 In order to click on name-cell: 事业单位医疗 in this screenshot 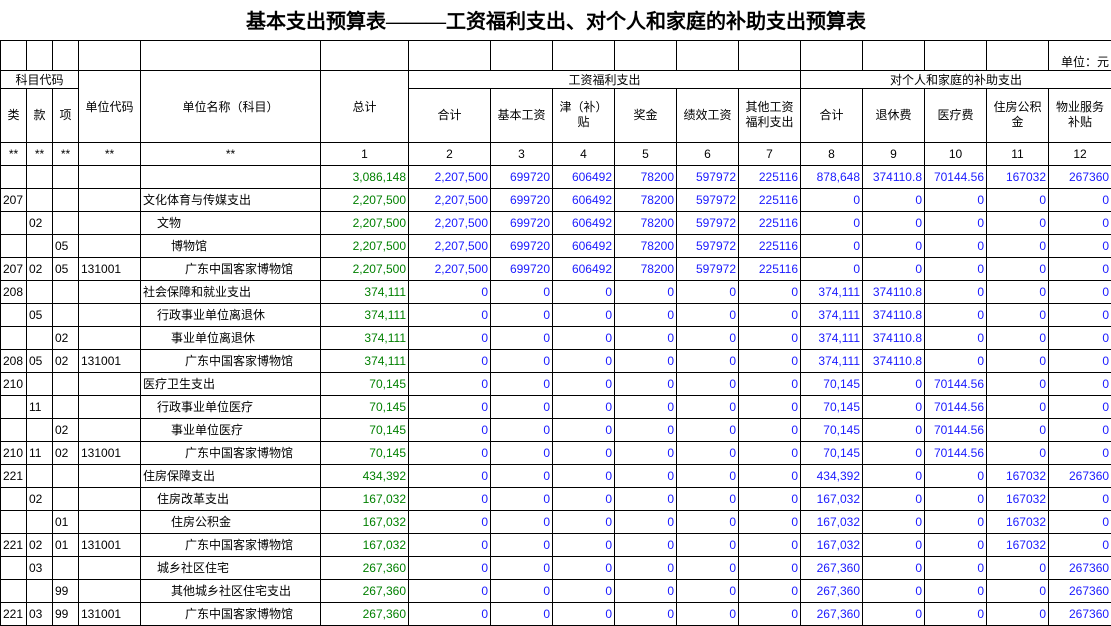, I will do `click(230, 429)`.